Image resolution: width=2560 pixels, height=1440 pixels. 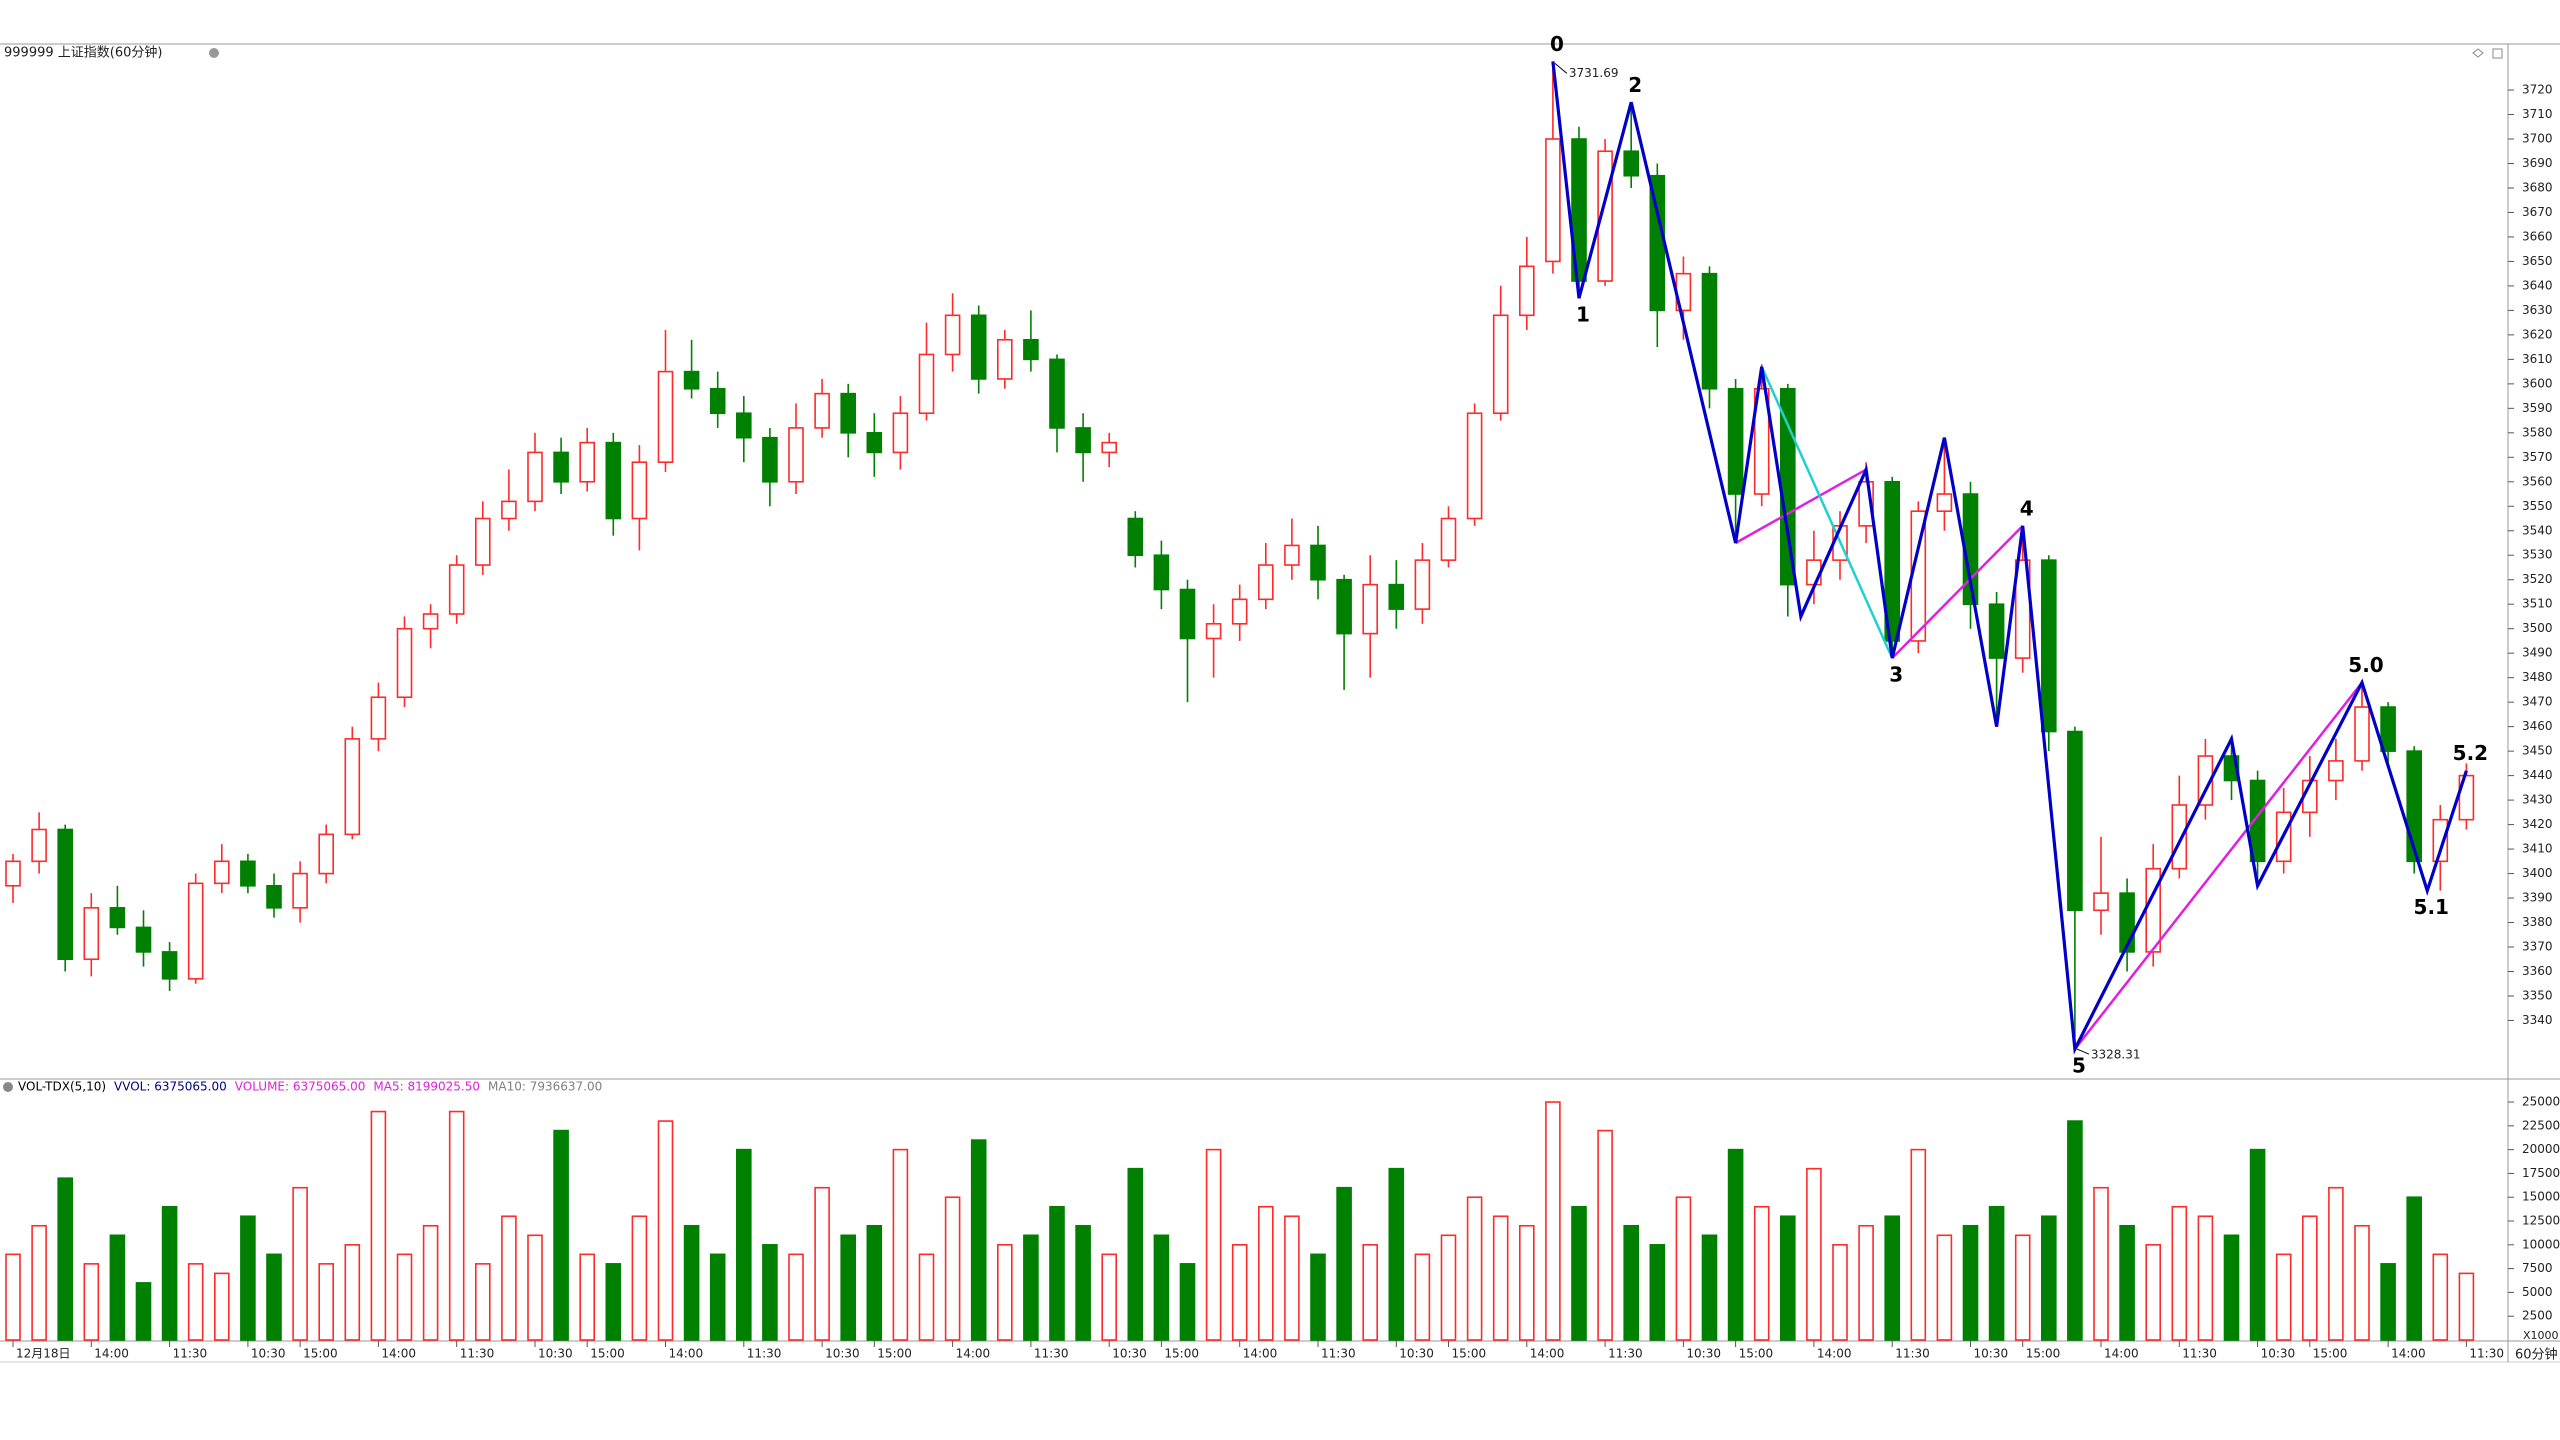 What do you see at coordinates (1635, 85) in the screenshot?
I see `wave-label: 2` at bounding box center [1635, 85].